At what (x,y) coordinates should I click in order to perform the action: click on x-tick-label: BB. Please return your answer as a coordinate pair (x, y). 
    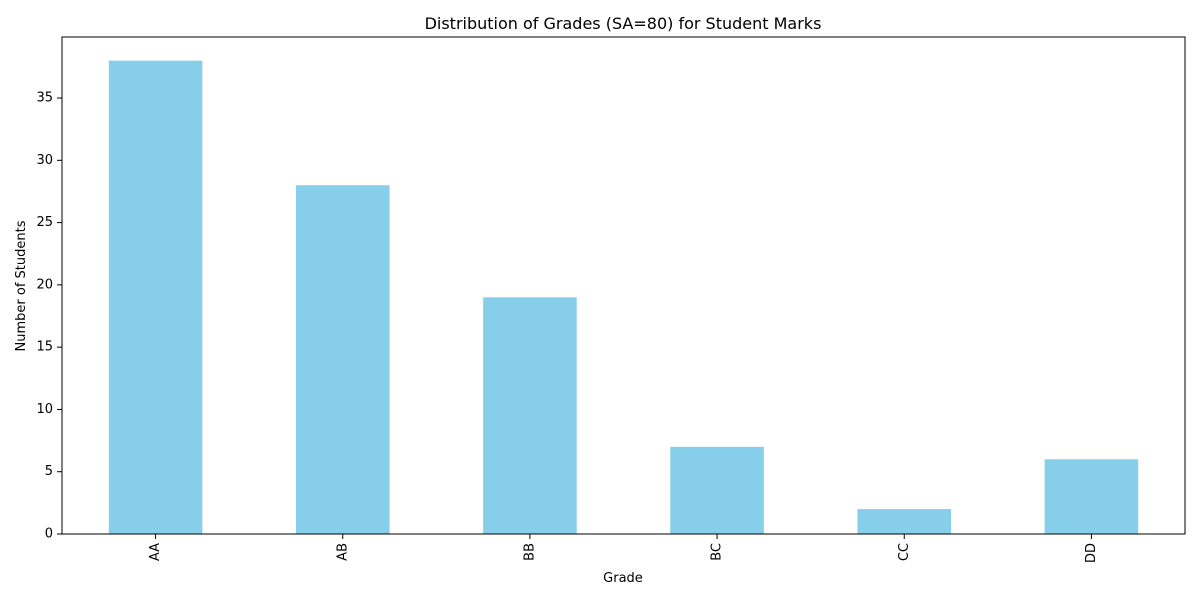
    Looking at the image, I should click on (529, 552).